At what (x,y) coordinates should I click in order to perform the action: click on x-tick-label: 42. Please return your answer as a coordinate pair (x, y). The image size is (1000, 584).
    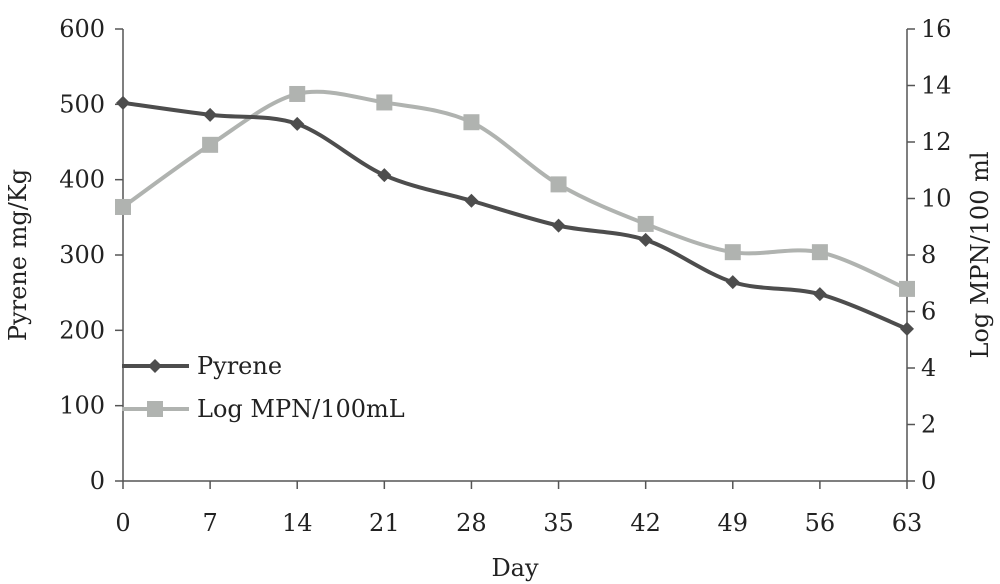
    Looking at the image, I should click on (645, 523).